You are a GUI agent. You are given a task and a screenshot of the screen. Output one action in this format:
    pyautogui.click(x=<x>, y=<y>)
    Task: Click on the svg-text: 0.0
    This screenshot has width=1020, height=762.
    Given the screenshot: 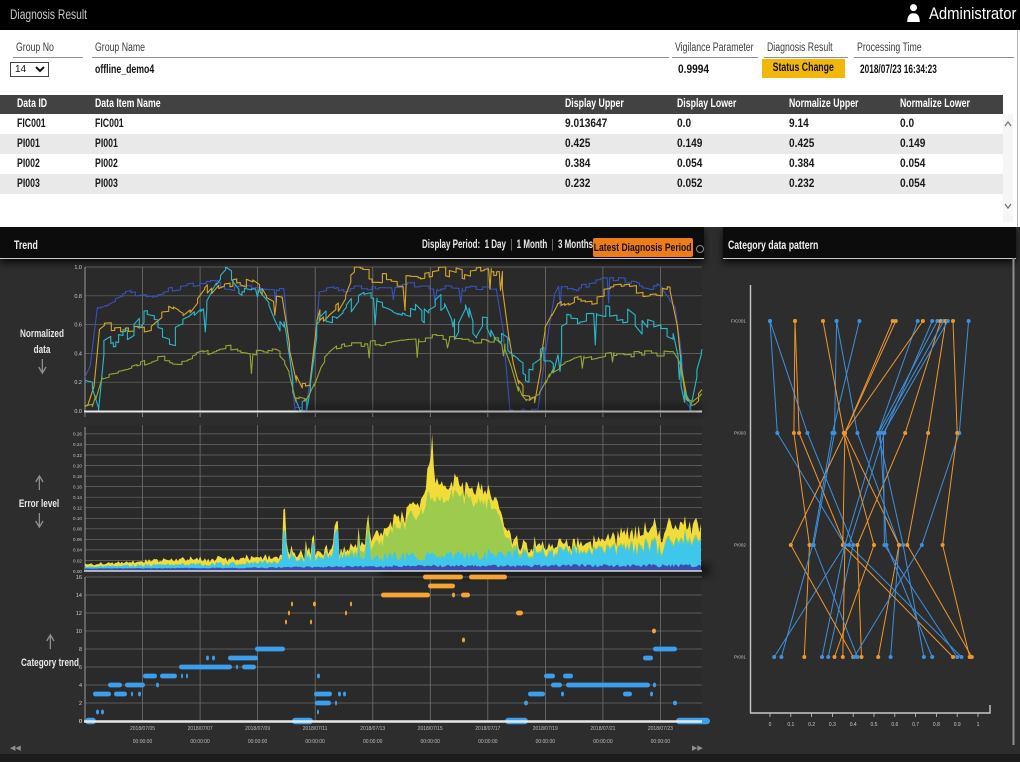 What is the action you would take?
    pyautogui.click(x=78, y=412)
    